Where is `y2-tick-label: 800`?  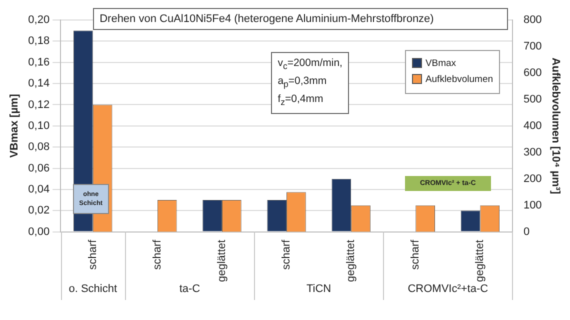 y2-tick-label: 800 is located at coordinates (532, 20).